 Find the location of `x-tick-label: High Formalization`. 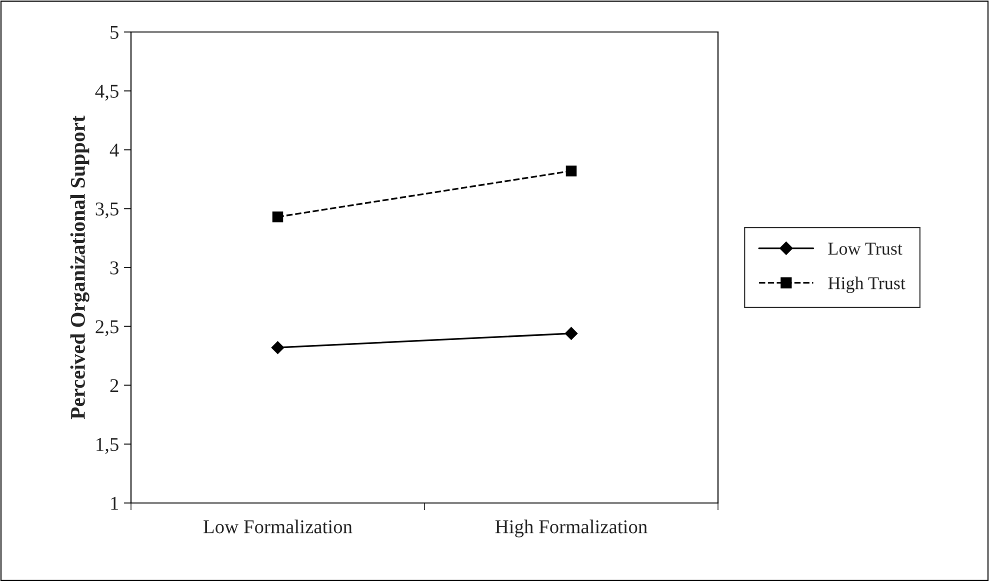

x-tick-label: High Formalization is located at coordinates (571, 529).